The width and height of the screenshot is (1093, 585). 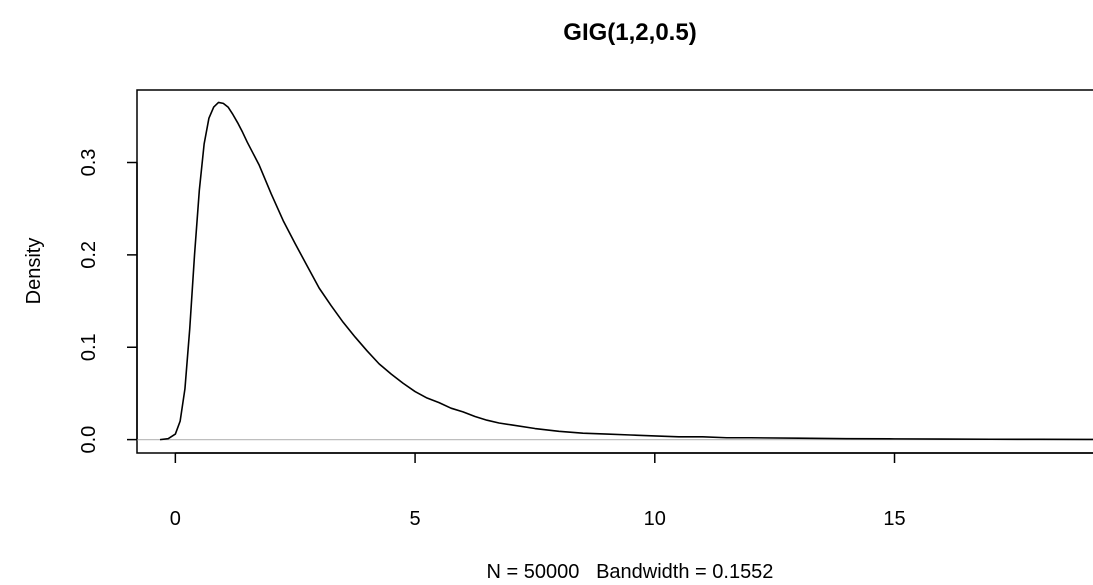 I want to click on y-tick-label: 0.1, so click(x=89, y=347).